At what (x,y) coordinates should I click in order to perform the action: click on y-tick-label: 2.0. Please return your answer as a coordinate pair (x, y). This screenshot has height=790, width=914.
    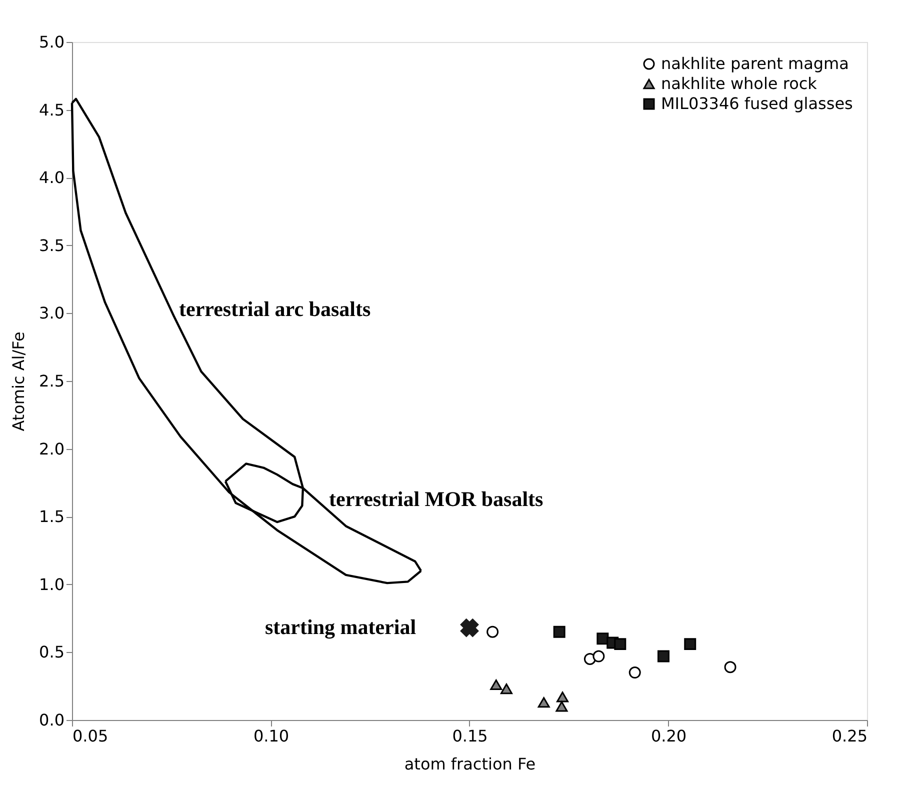
    Looking at the image, I should click on (51, 448).